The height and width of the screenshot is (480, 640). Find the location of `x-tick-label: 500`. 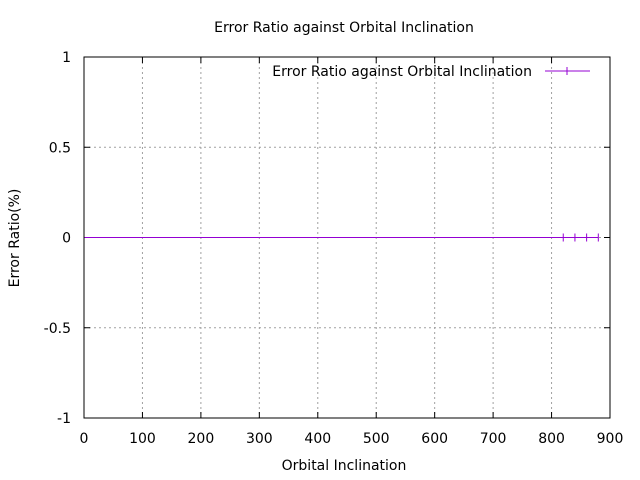

x-tick-label: 500 is located at coordinates (376, 439).